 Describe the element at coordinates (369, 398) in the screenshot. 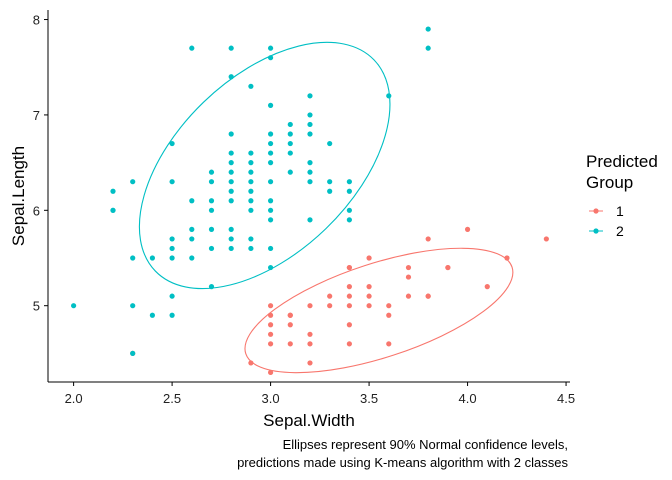

I see `x-tick-label-3: 3.5` at that location.